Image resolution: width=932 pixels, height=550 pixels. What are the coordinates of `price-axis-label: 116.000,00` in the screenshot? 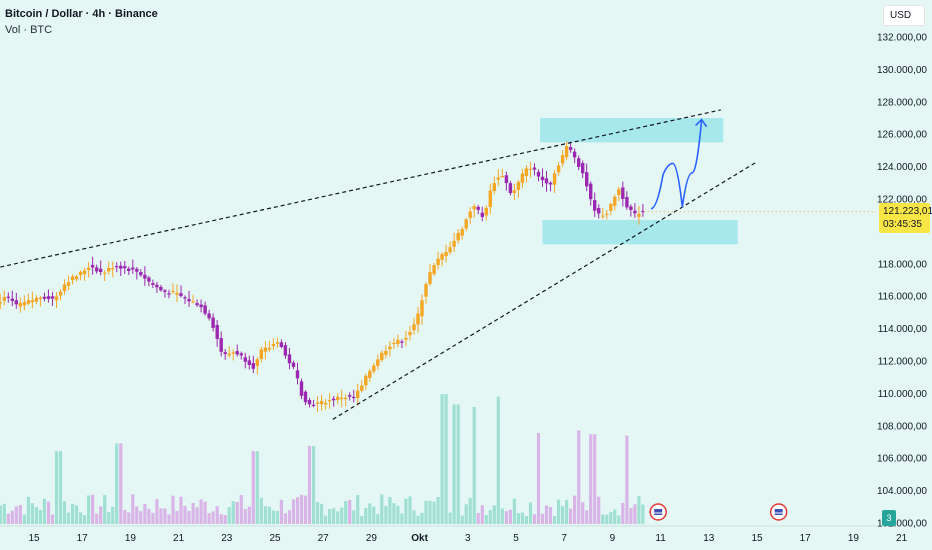 It's located at (903, 297).